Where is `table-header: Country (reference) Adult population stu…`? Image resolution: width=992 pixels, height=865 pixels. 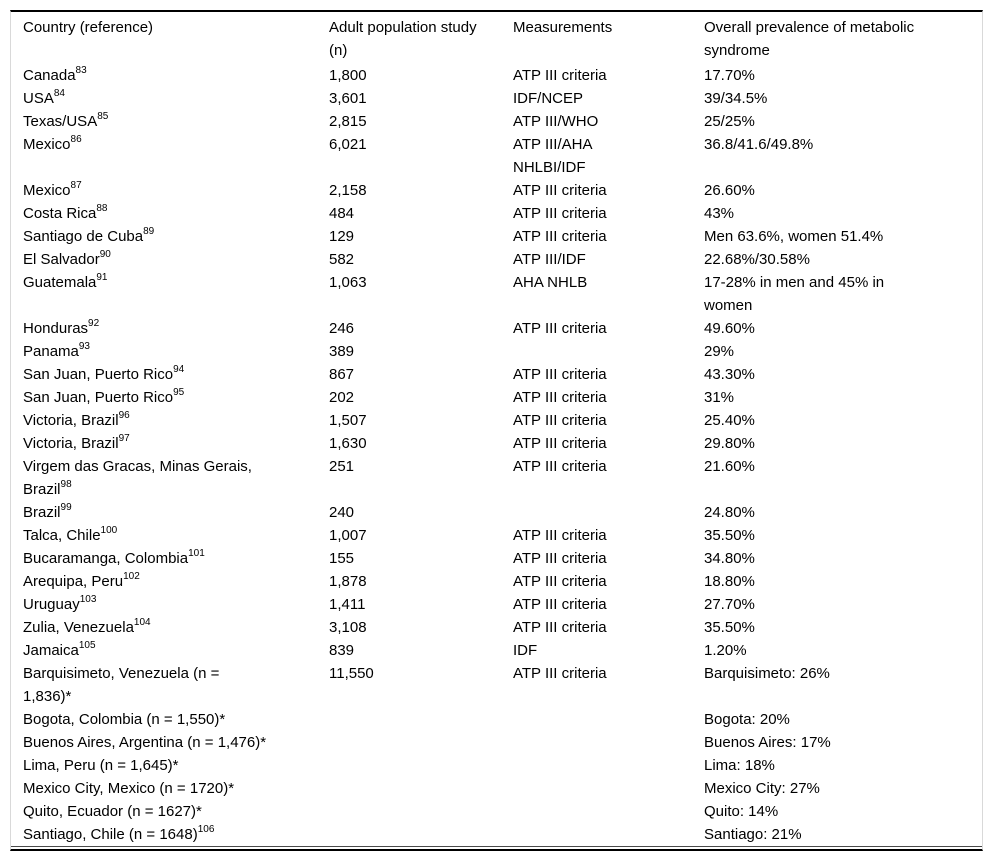 table-header: Country (reference) Adult population stu… is located at coordinates (496, 38).